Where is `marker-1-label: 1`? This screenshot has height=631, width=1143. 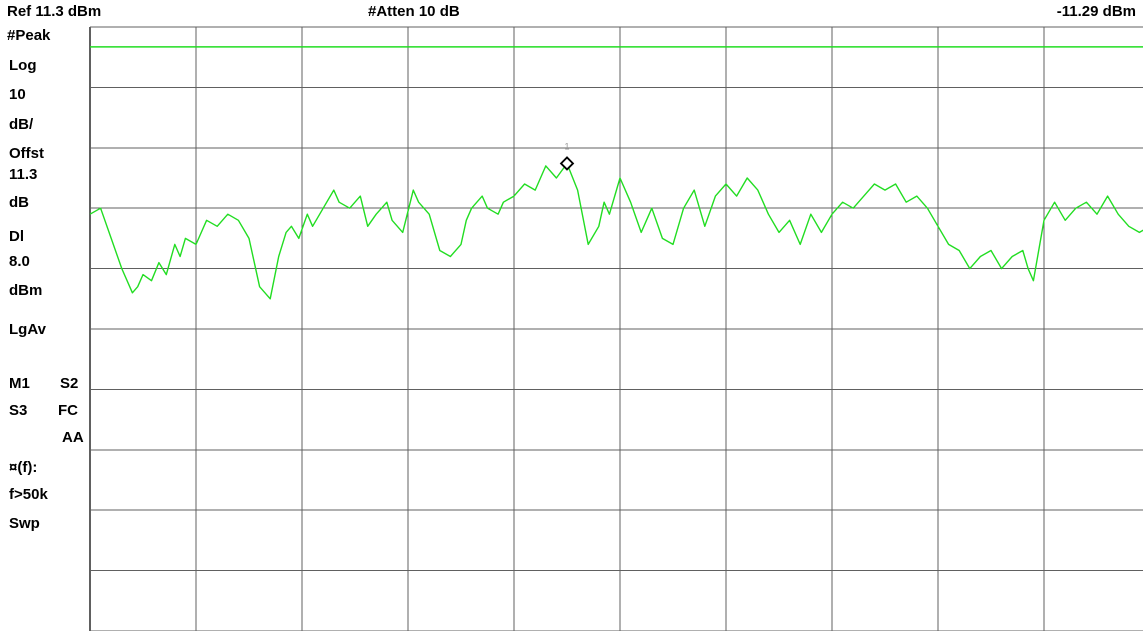
marker-1-label: 1 is located at coordinates (566, 146).